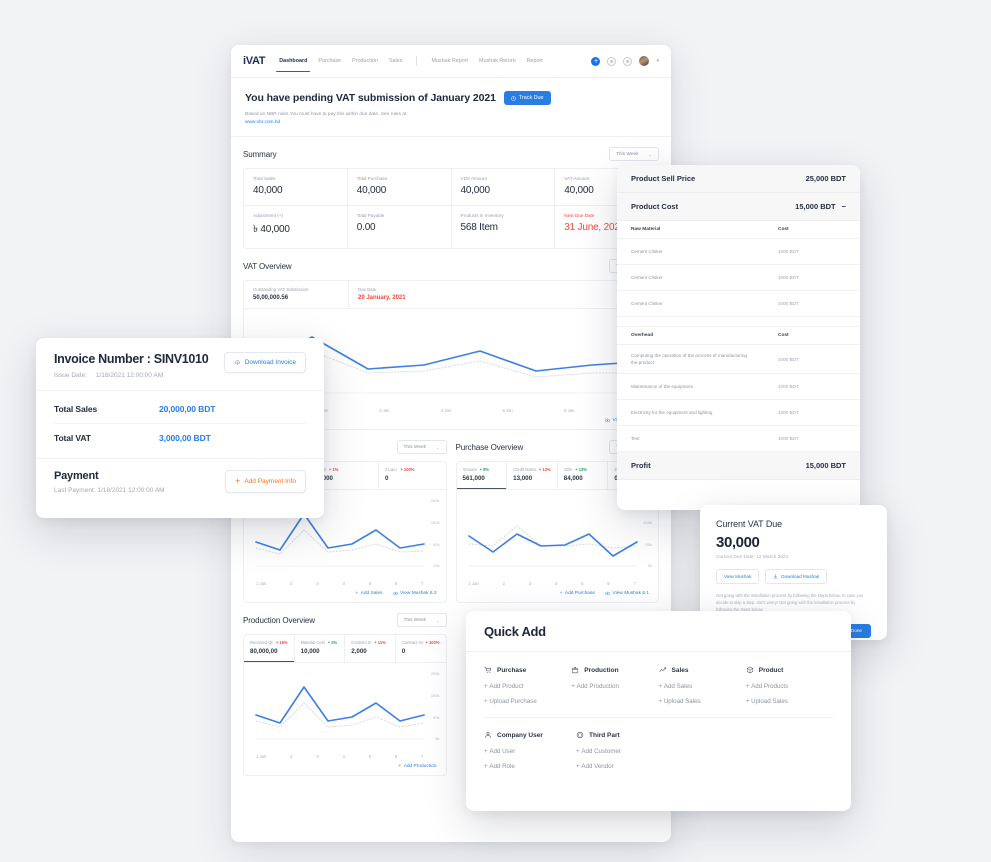 This screenshot has height=862, width=991. I want to click on item-label: Test, so click(635, 439).